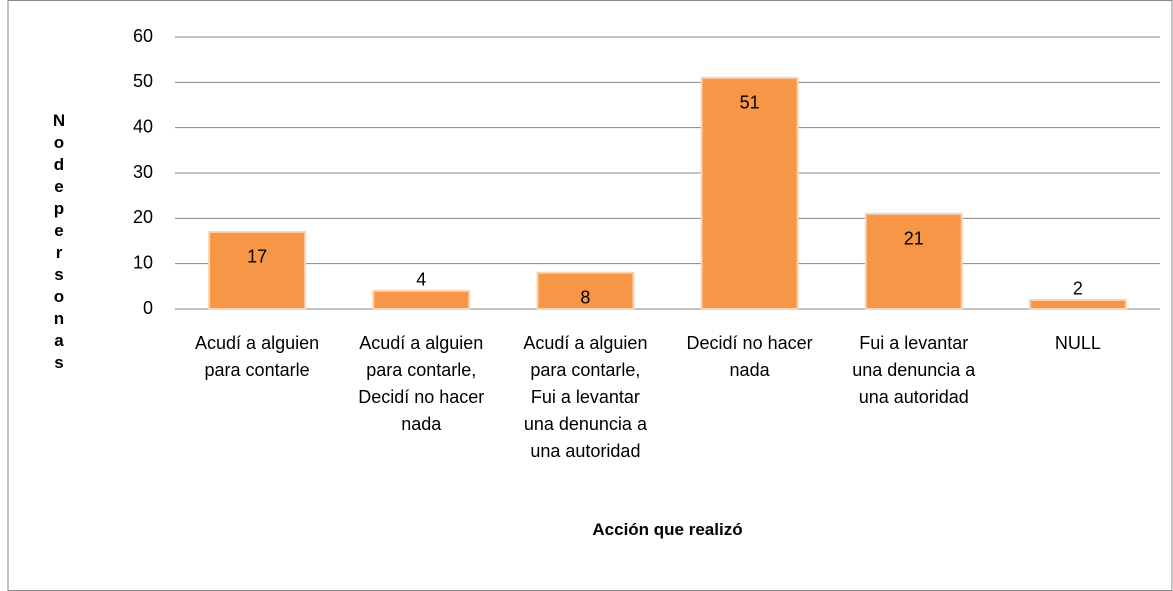 The width and height of the screenshot is (1173, 591). I want to click on x-tick-label: Decidí no hacer nada, so click(749, 356).